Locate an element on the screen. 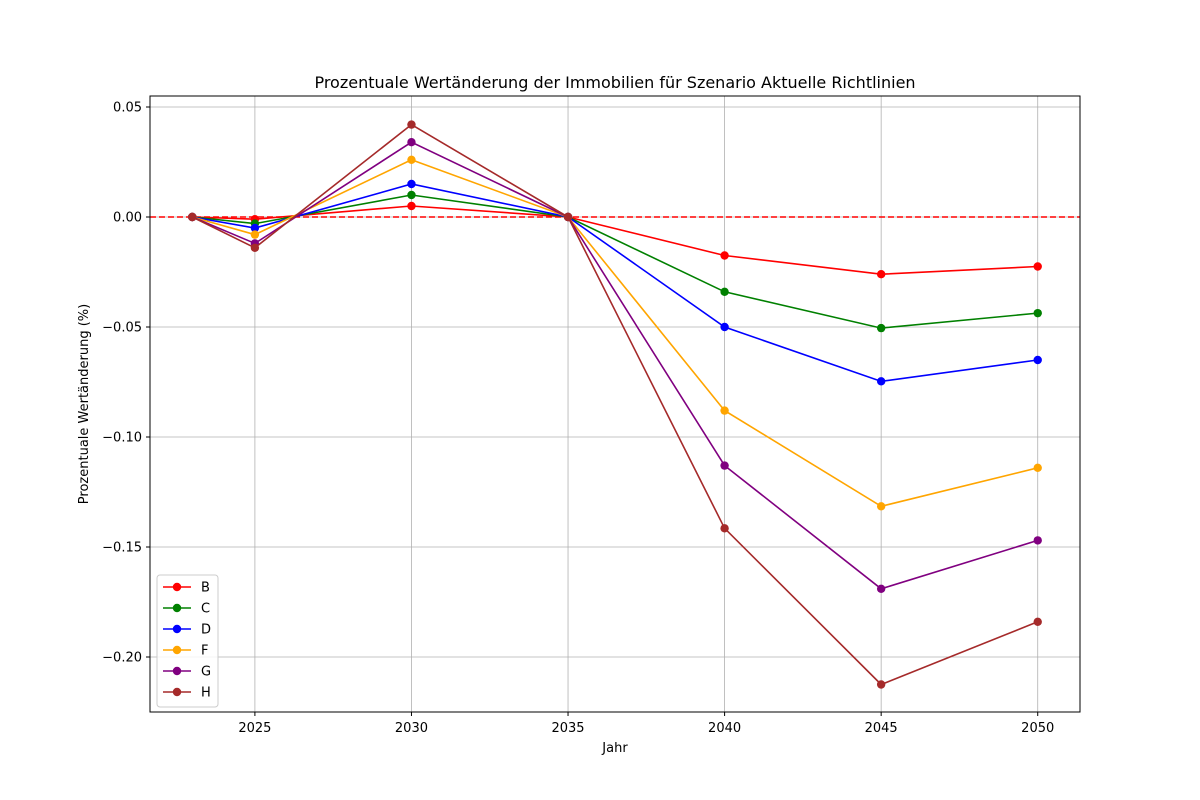  legend-label: H is located at coordinates (206, 693).